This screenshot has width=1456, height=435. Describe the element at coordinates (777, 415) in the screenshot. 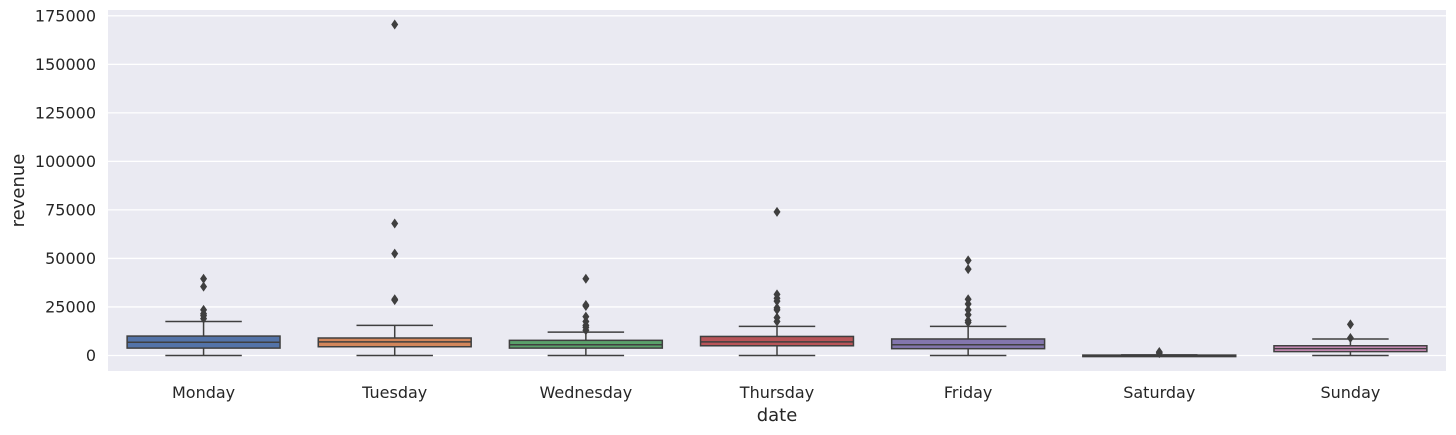

I see `x-axis-label: date` at that location.